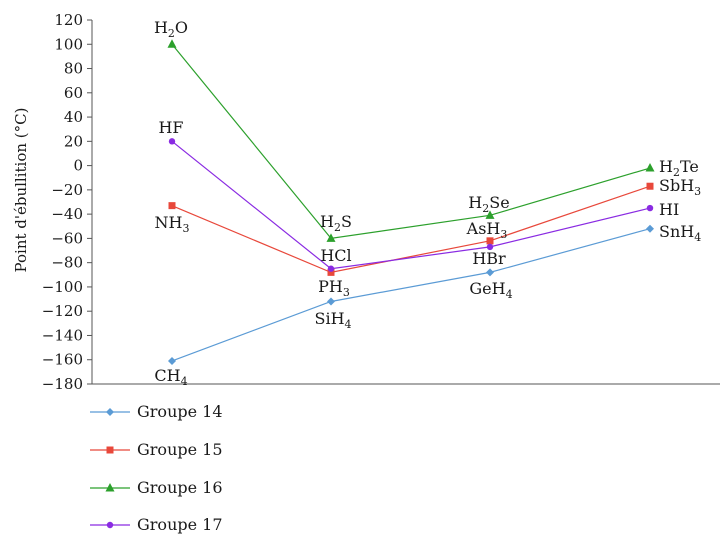 This screenshot has width=720, height=534. Describe the element at coordinates (680, 233) in the screenshot. I see `compound-label: SnH4` at that location.